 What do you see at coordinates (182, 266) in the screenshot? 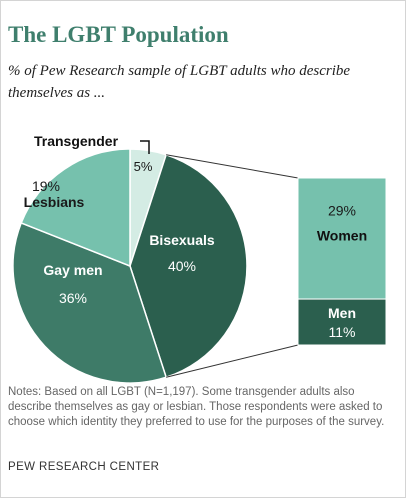
I see `slice-value-bisexuals: 40%` at bounding box center [182, 266].